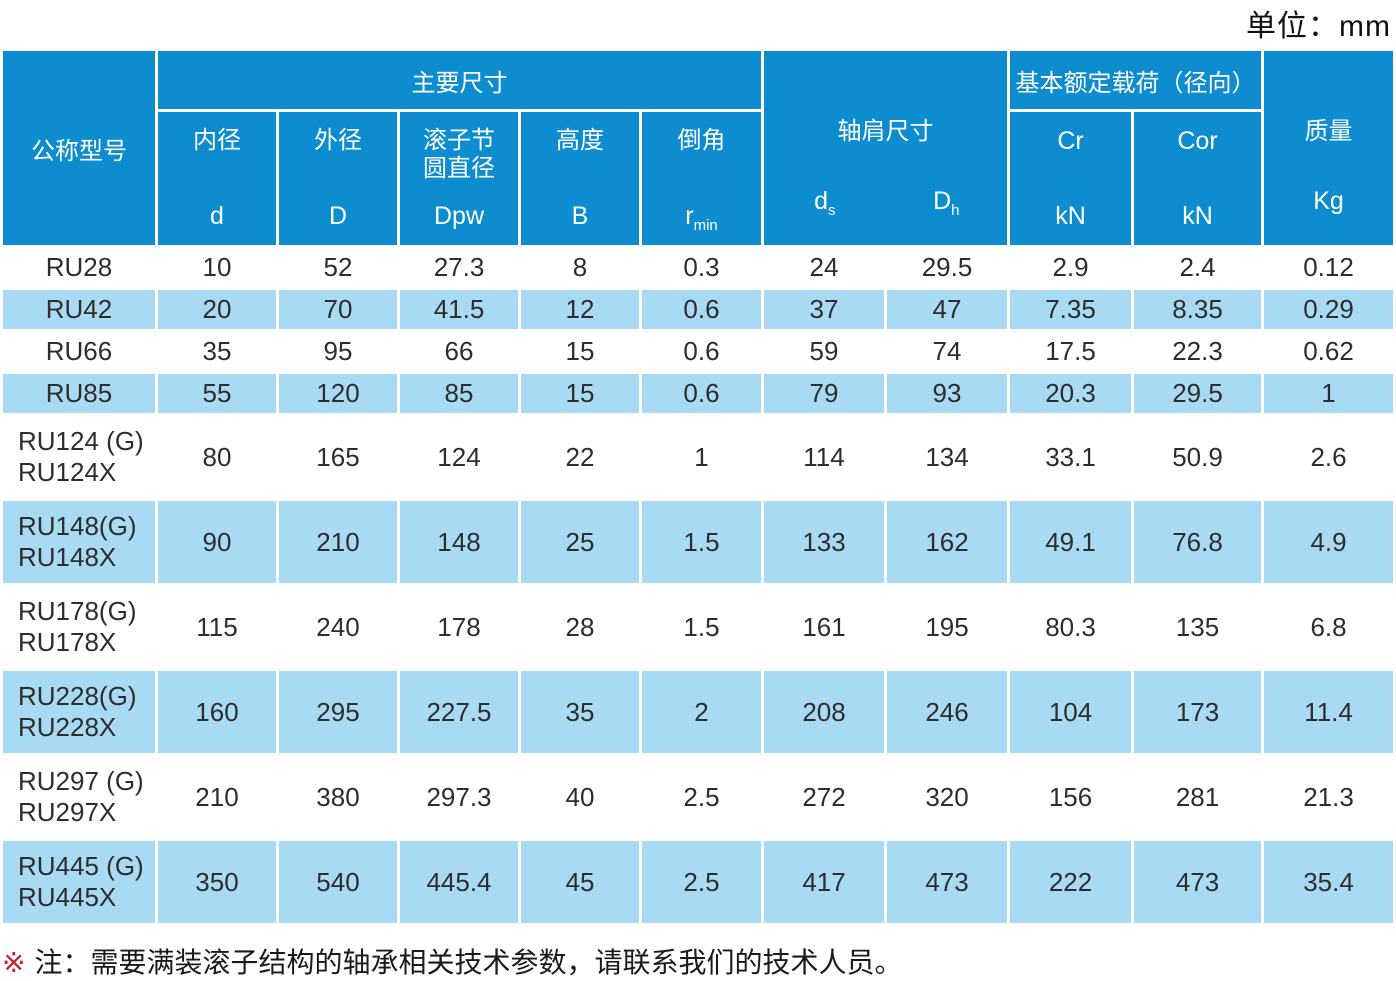 This screenshot has height=981, width=1396. What do you see at coordinates (1329, 148) in the screenshot?
I see `col-header-mass: 质量 Kg` at bounding box center [1329, 148].